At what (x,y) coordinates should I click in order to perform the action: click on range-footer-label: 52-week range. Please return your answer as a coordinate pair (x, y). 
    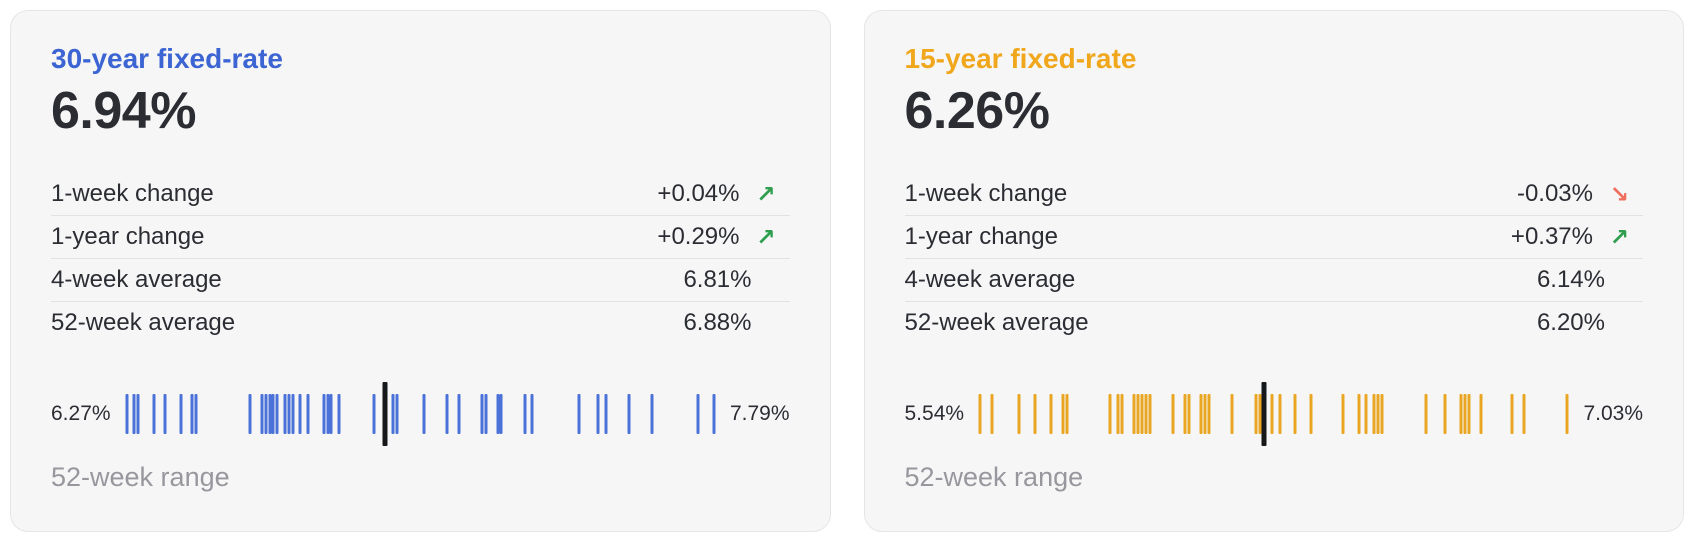
    Looking at the image, I should click on (994, 476).